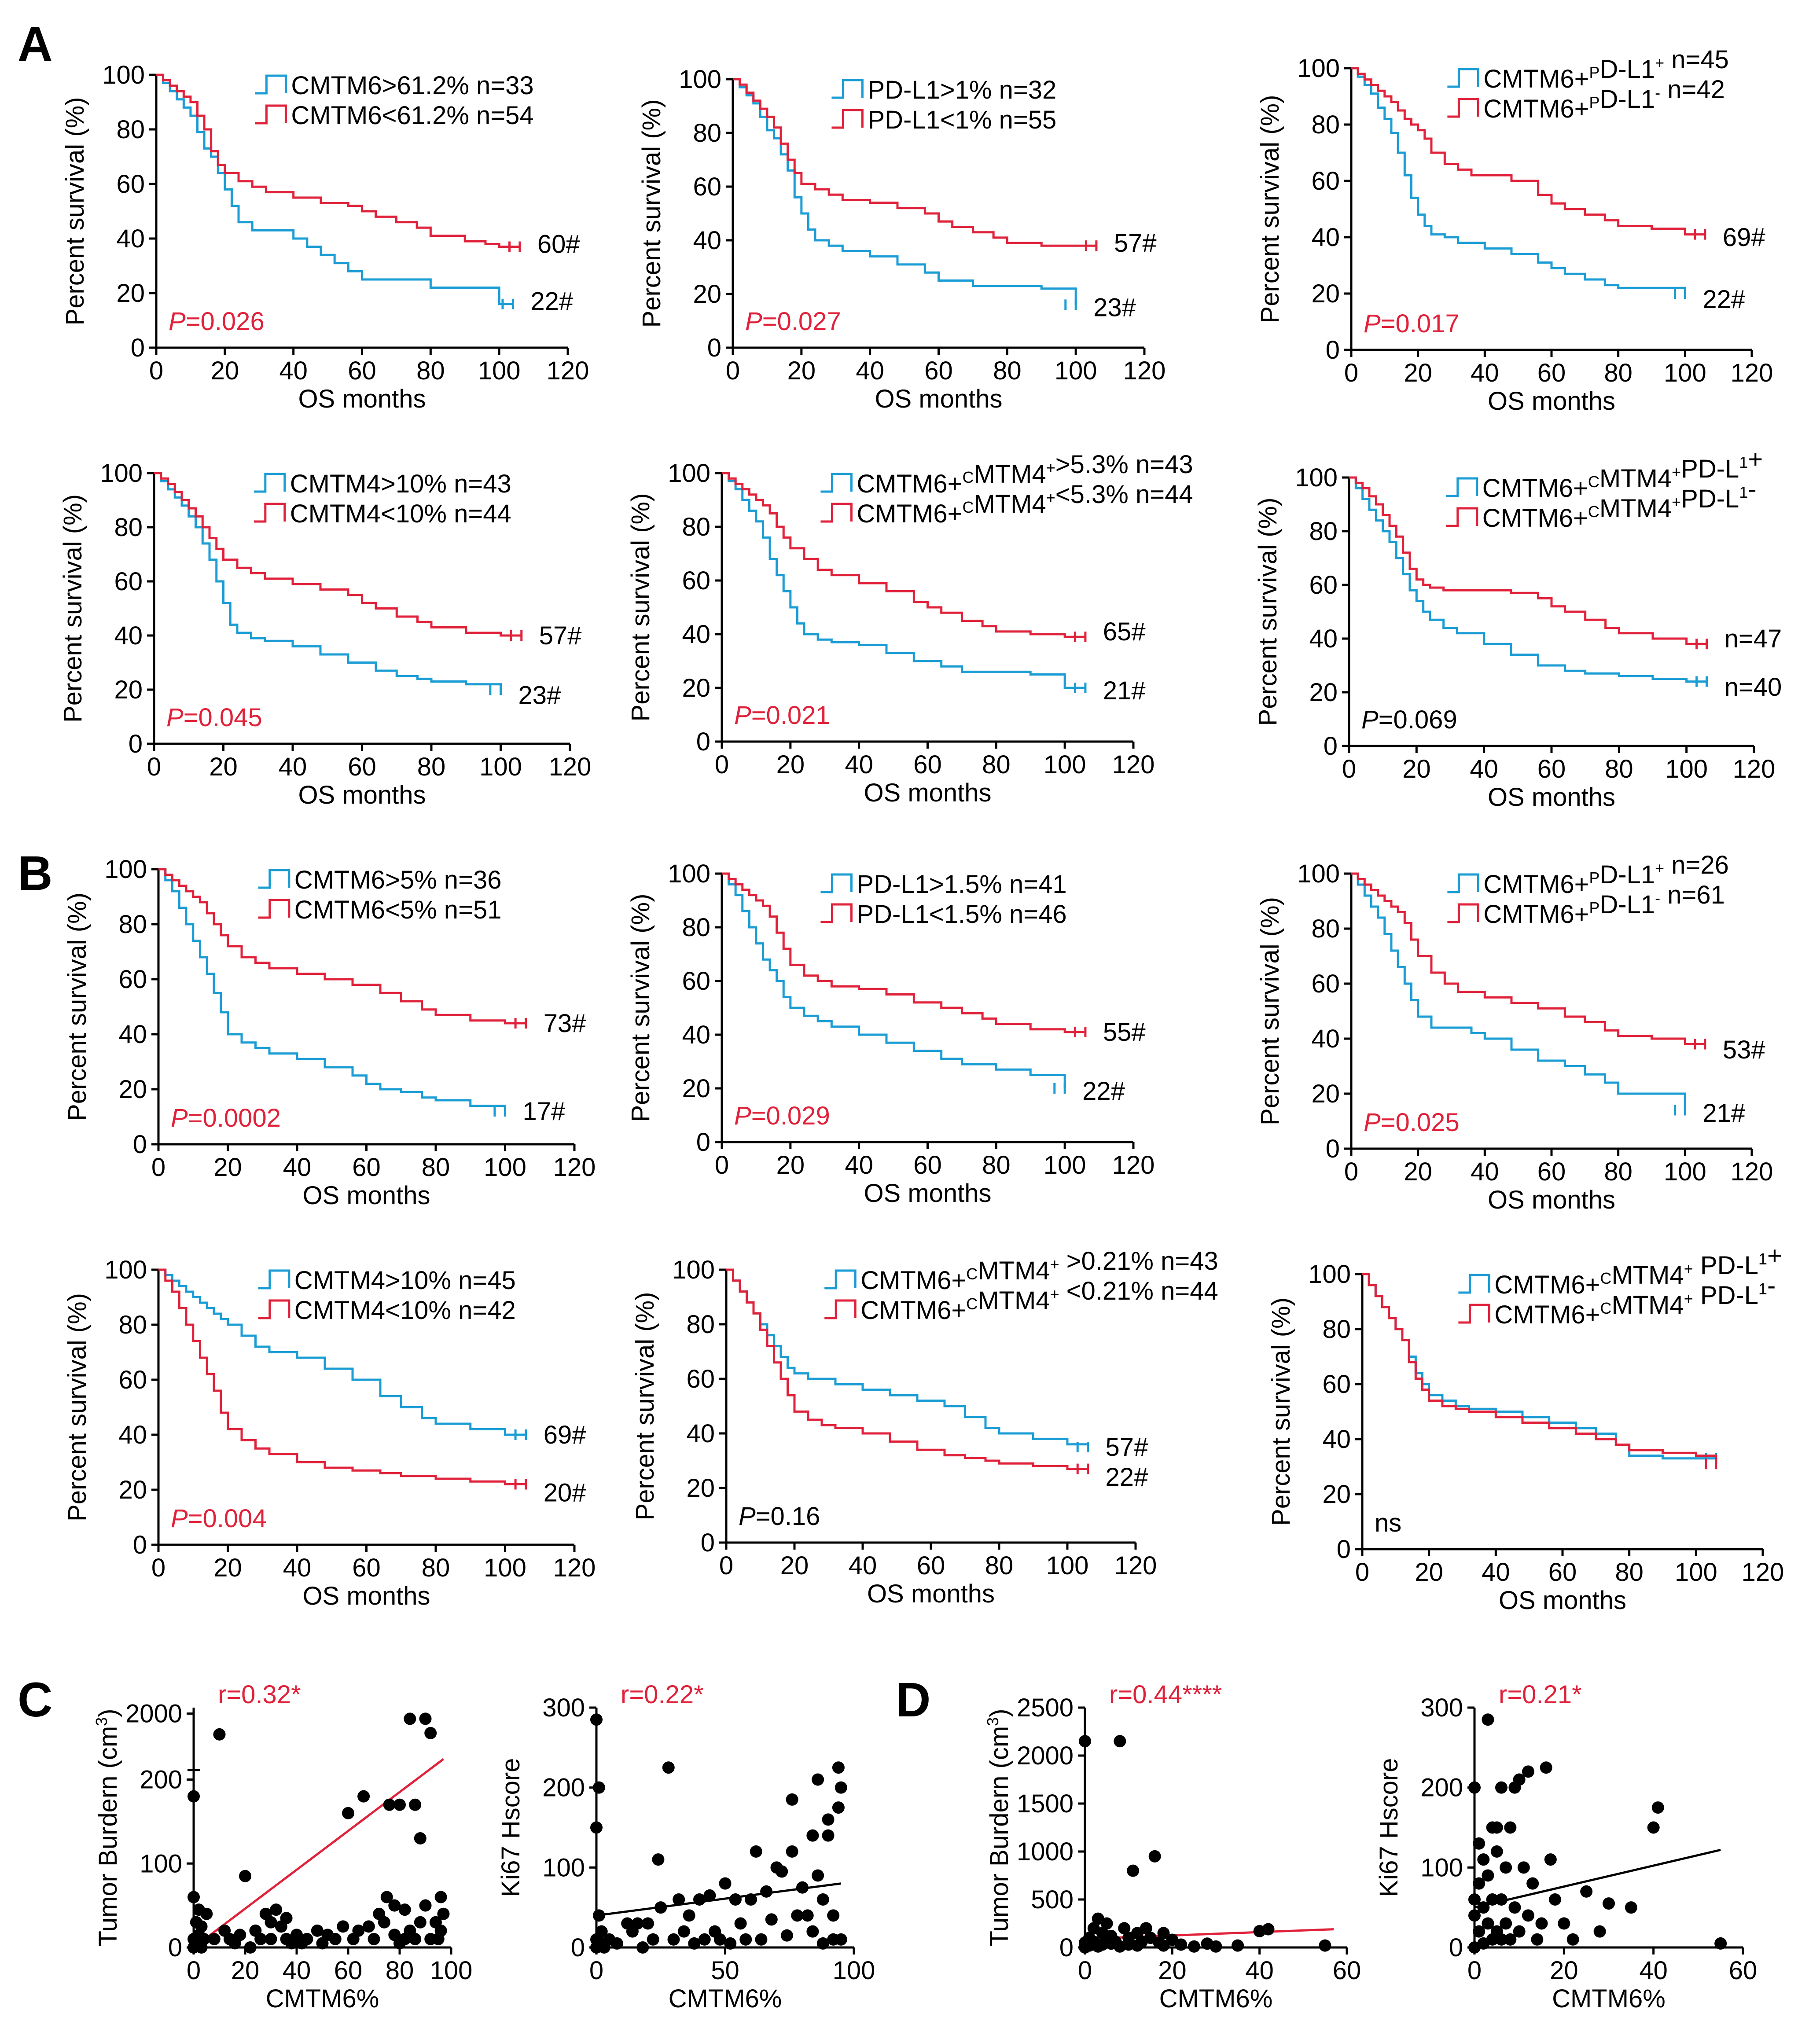 The width and height of the screenshot is (1820, 2039). I want to click on km-row2-col1-legend-0-label: CMTM4>10% n=43, so click(400, 484).